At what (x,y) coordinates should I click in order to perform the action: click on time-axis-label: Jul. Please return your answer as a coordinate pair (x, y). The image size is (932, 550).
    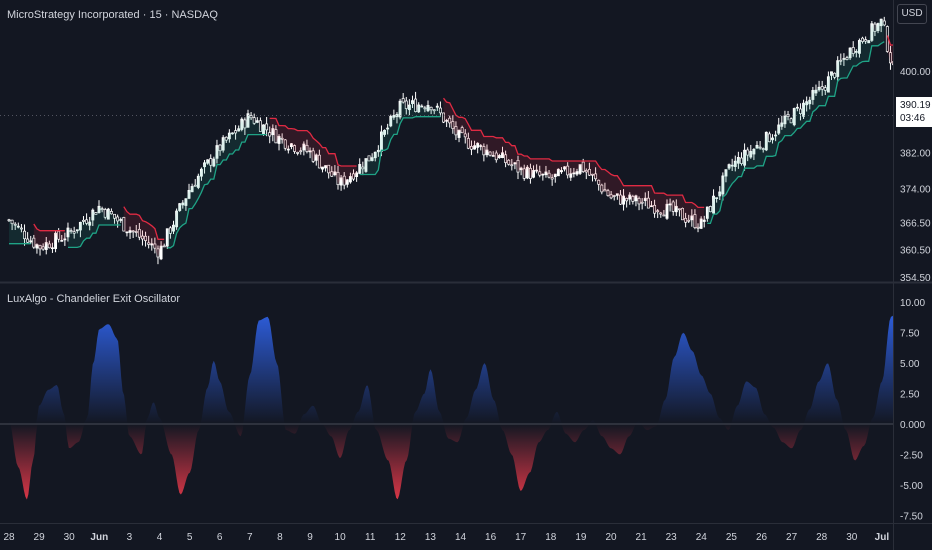
    Looking at the image, I should click on (882, 537).